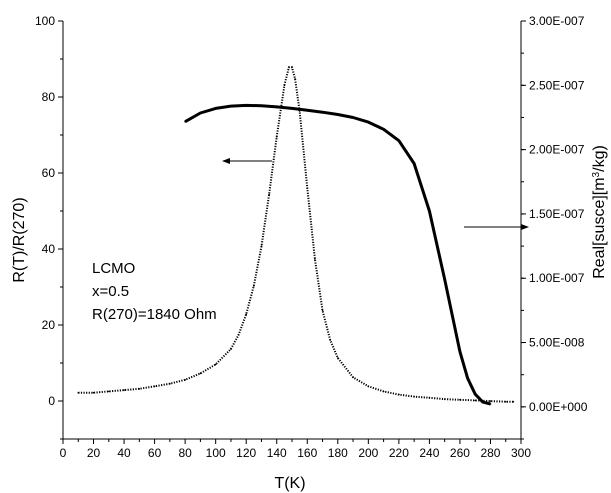 The image size is (611, 493). I want to click on left-y-tick-label: 40, so click(49, 249).